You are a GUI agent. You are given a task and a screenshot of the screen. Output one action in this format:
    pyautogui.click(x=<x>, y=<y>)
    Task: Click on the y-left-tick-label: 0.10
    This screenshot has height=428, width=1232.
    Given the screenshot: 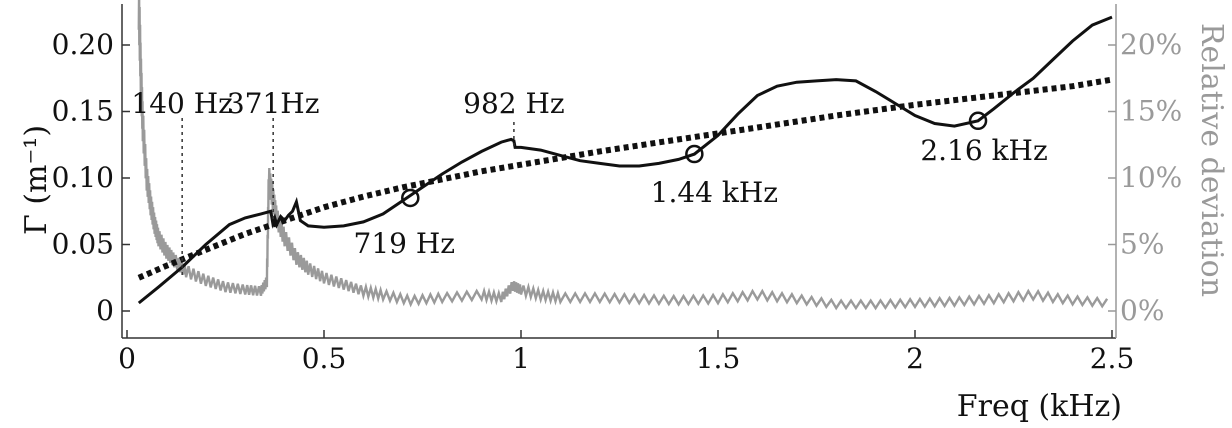 What is the action you would take?
    pyautogui.click(x=83, y=177)
    